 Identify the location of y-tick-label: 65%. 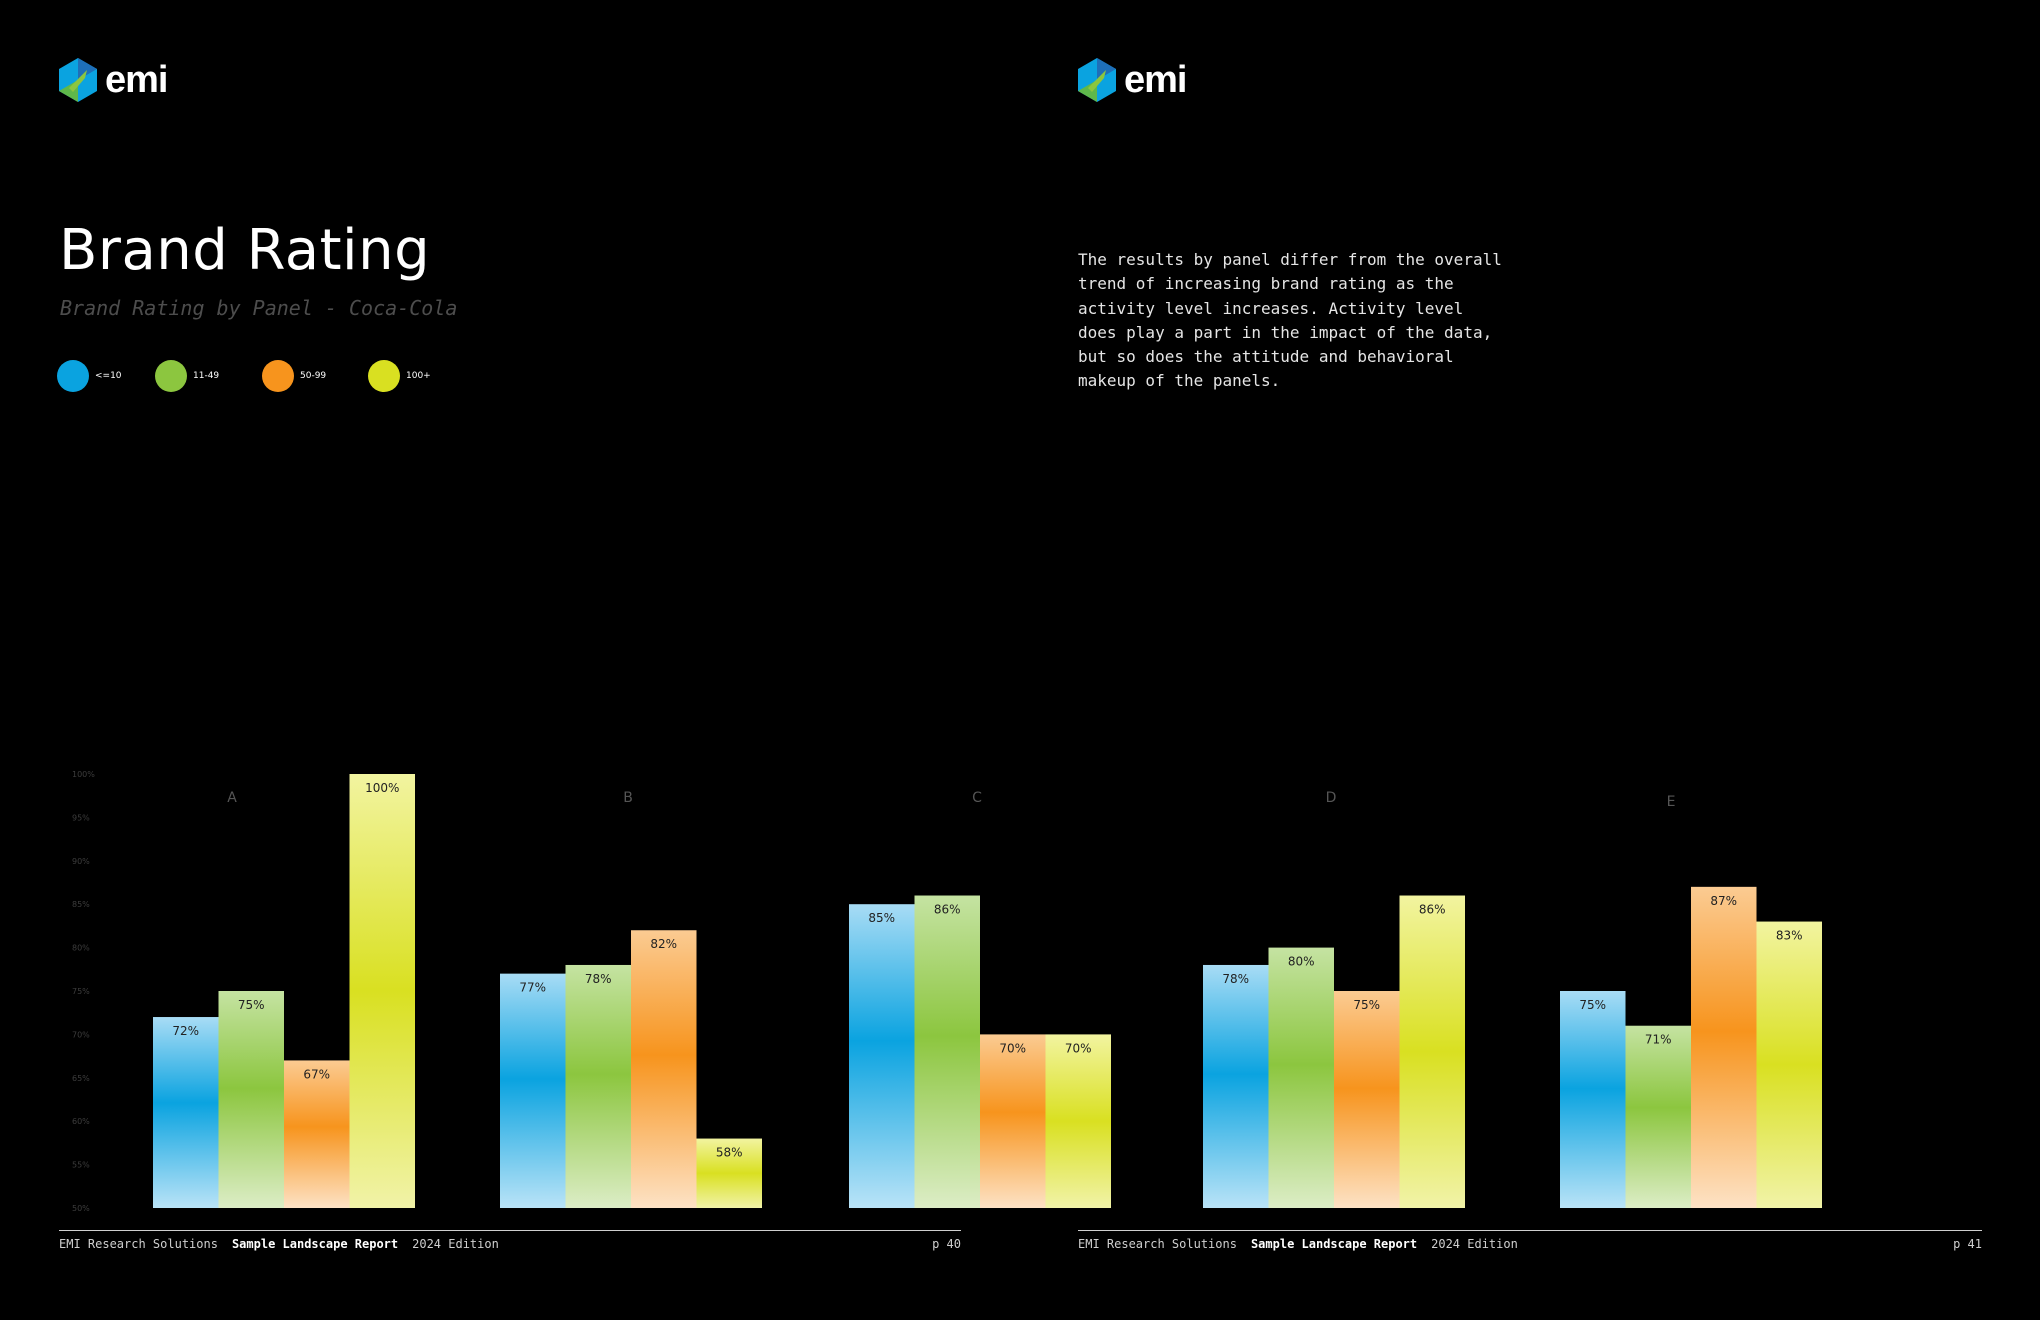
(81, 1078).